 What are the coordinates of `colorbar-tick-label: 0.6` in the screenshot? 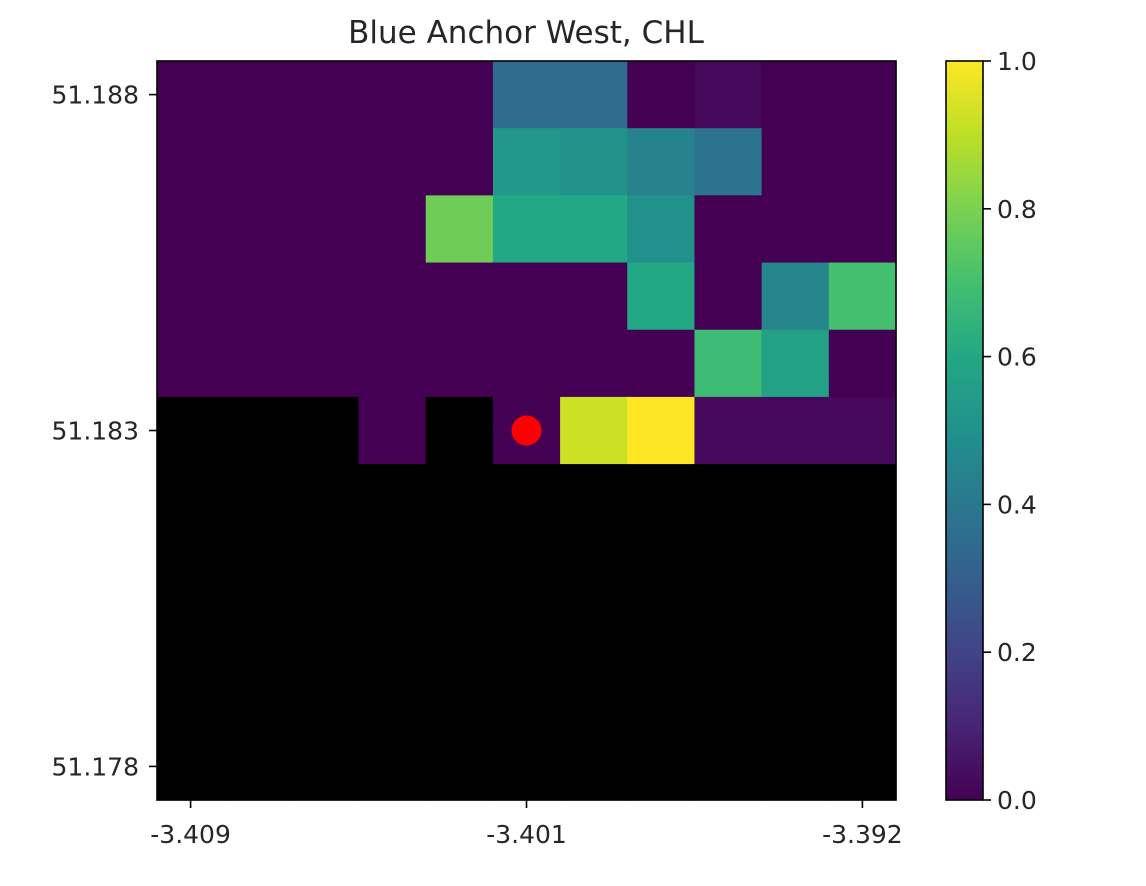 It's located at (1017, 357).